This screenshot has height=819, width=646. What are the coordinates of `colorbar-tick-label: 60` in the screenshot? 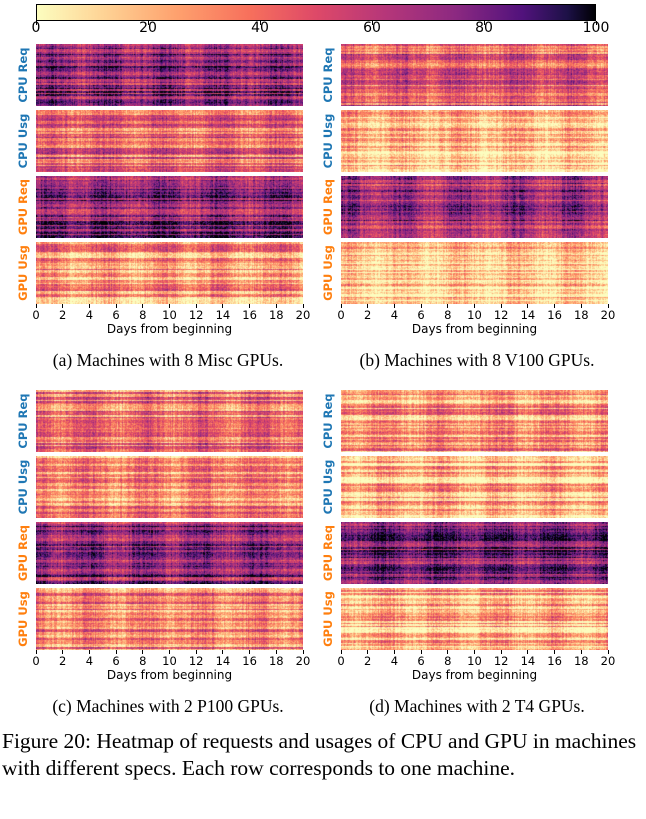 It's located at (372, 28).